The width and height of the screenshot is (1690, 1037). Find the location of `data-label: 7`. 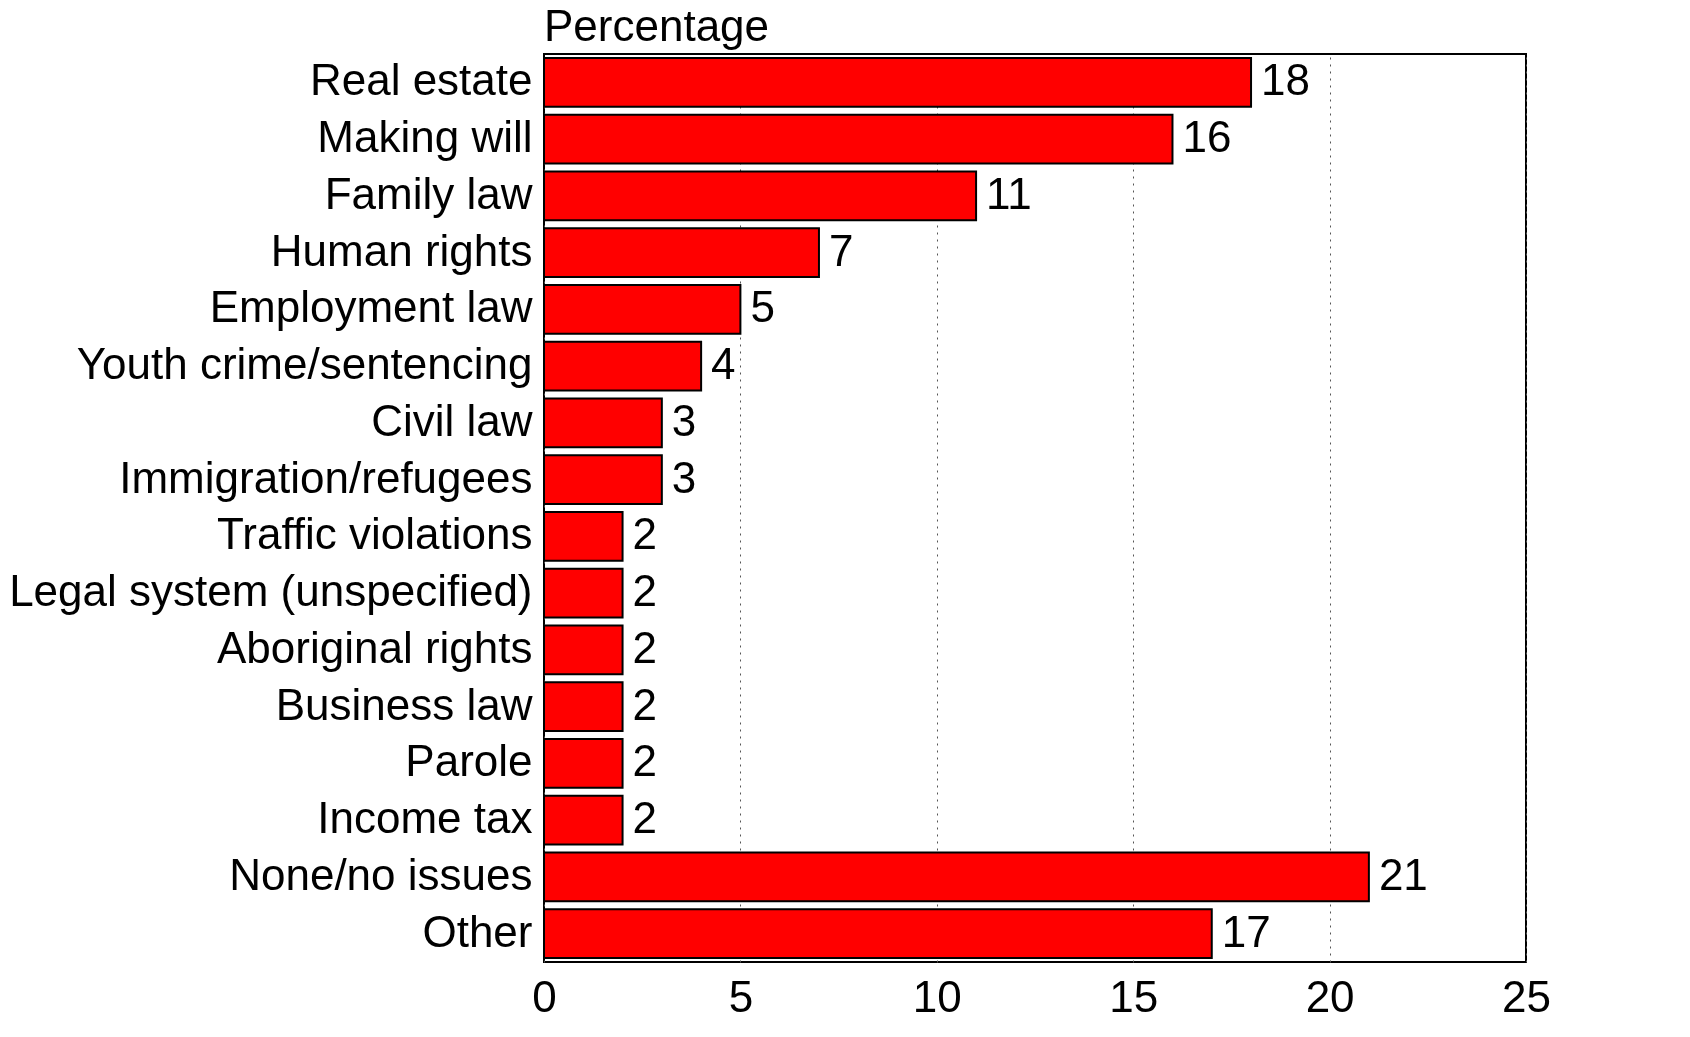

data-label: 7 is located at coordinates (841, 250).